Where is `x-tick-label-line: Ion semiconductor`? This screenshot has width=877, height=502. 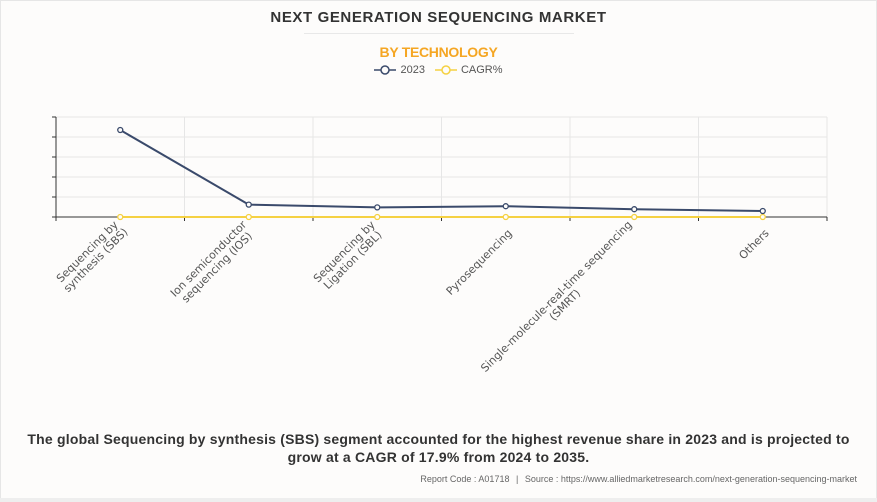
x-tick-label-line: Ion semiconductor is located at coordinates (209, 259).